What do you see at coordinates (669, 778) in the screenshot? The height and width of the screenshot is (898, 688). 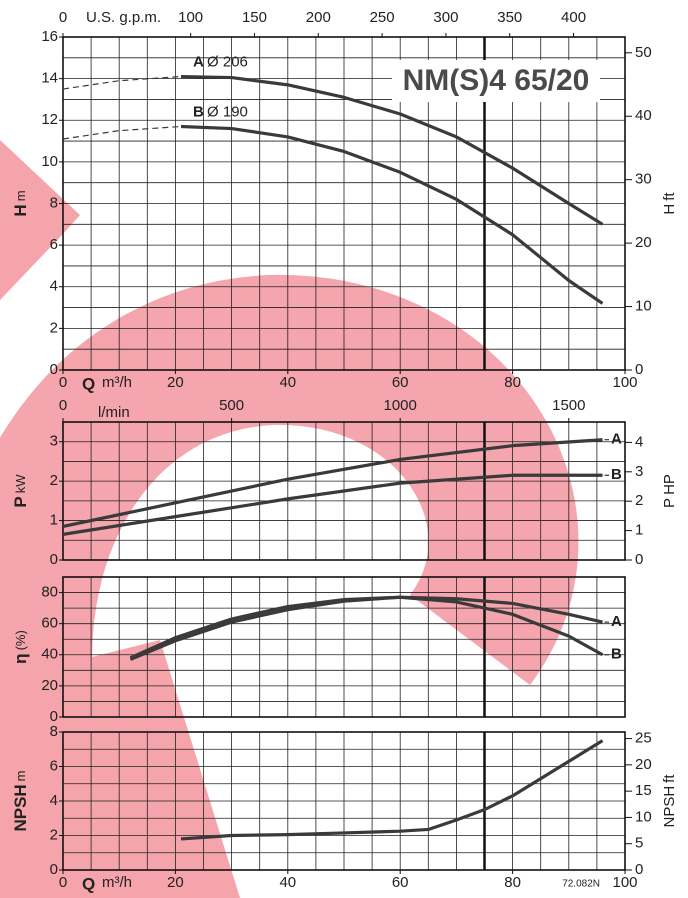 I see `y2-axis-unit: ft` at bounding box center [669, 778].